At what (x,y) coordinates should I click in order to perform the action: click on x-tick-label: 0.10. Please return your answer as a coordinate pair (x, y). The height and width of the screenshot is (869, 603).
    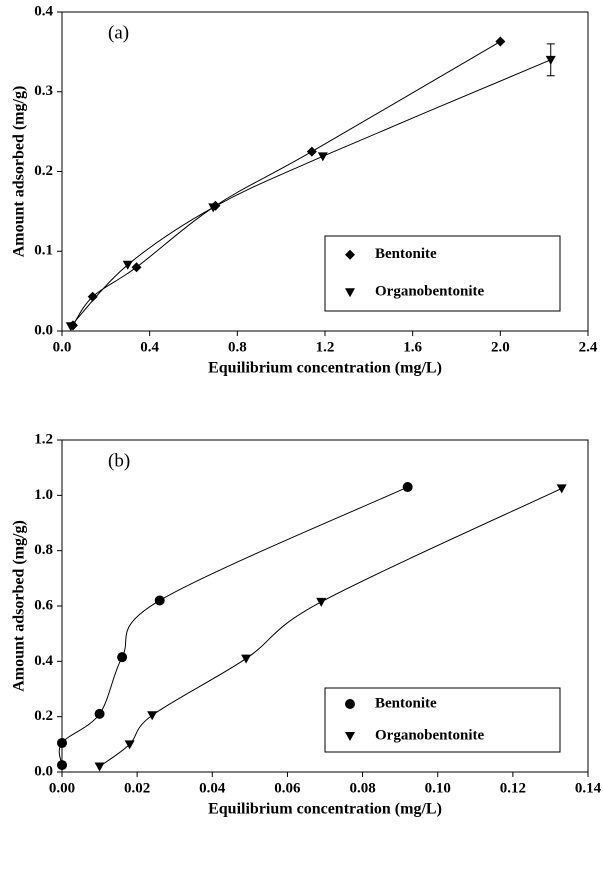
    Looking at the image, I should click on (438, 788).